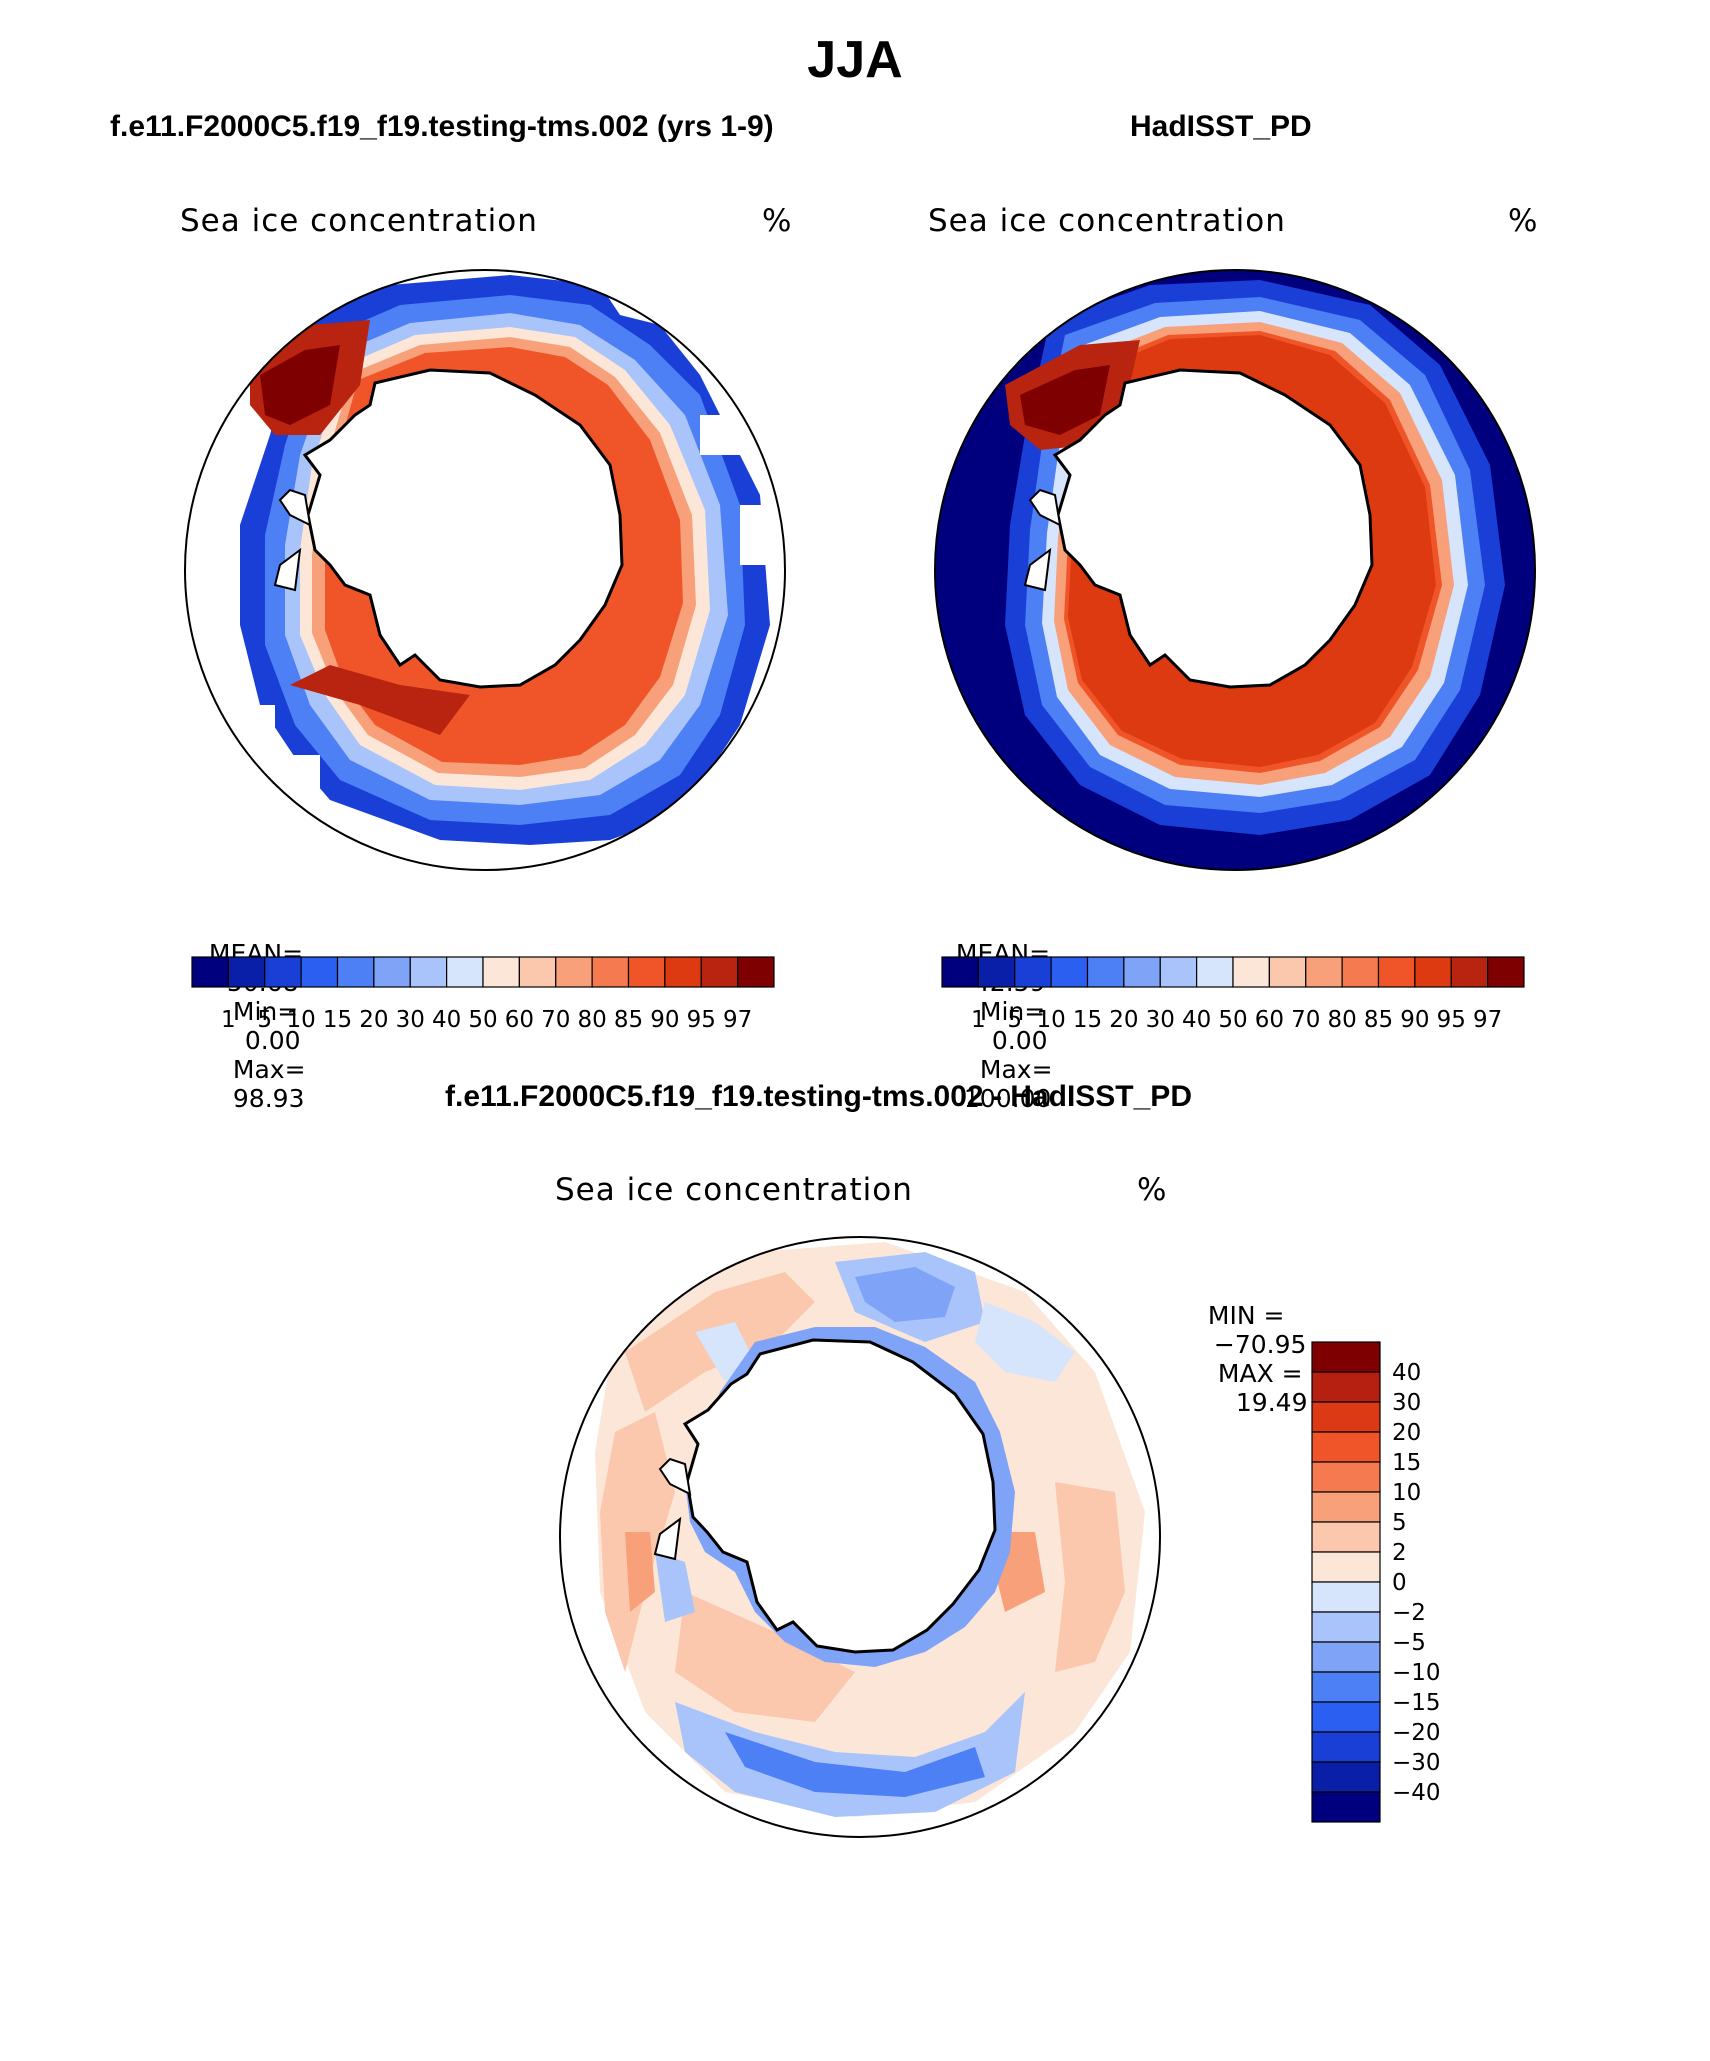 This screenshot has height=2061, width=1710. What do you see at coordinates (1416, 1673) in the screenshot?
I see `colorbar-tick-label: −10` at bounding box center [1416, 1673].